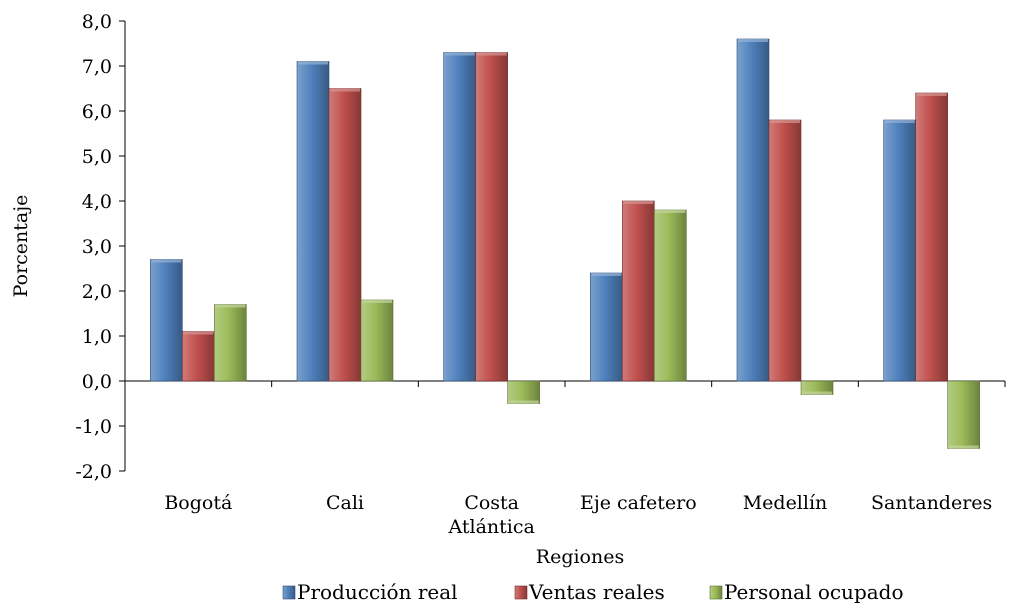 The image size is (1009, 615). I want to click on y-tick-label: 4,0, so click(97, 202).